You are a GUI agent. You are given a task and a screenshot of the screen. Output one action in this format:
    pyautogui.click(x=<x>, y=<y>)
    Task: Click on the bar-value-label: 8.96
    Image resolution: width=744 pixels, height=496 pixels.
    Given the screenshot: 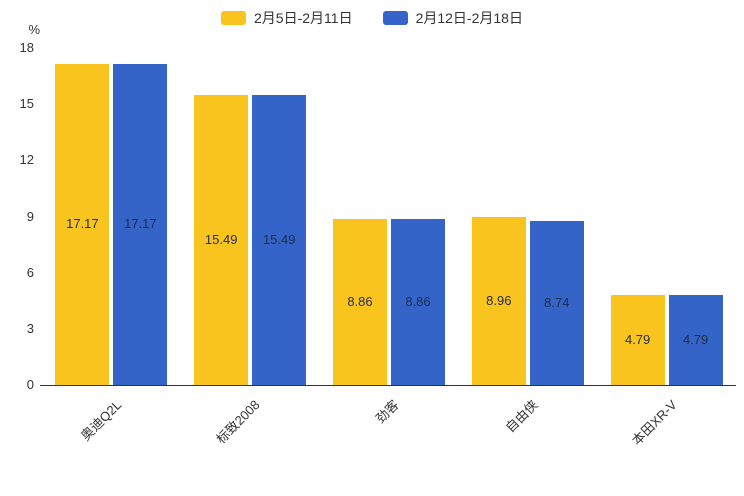 What is the action you would take?
    pyautogui.click(x=499, y=301)
    